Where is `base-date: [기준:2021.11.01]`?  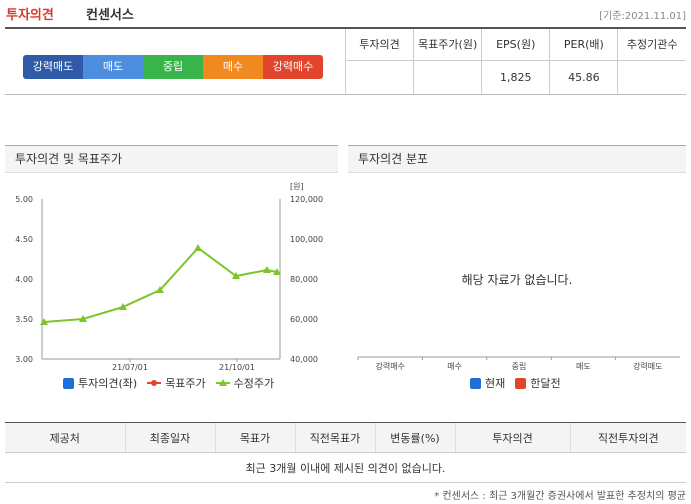
base-date: [기준:2021.11.01] is located at coordinates (642, 16).